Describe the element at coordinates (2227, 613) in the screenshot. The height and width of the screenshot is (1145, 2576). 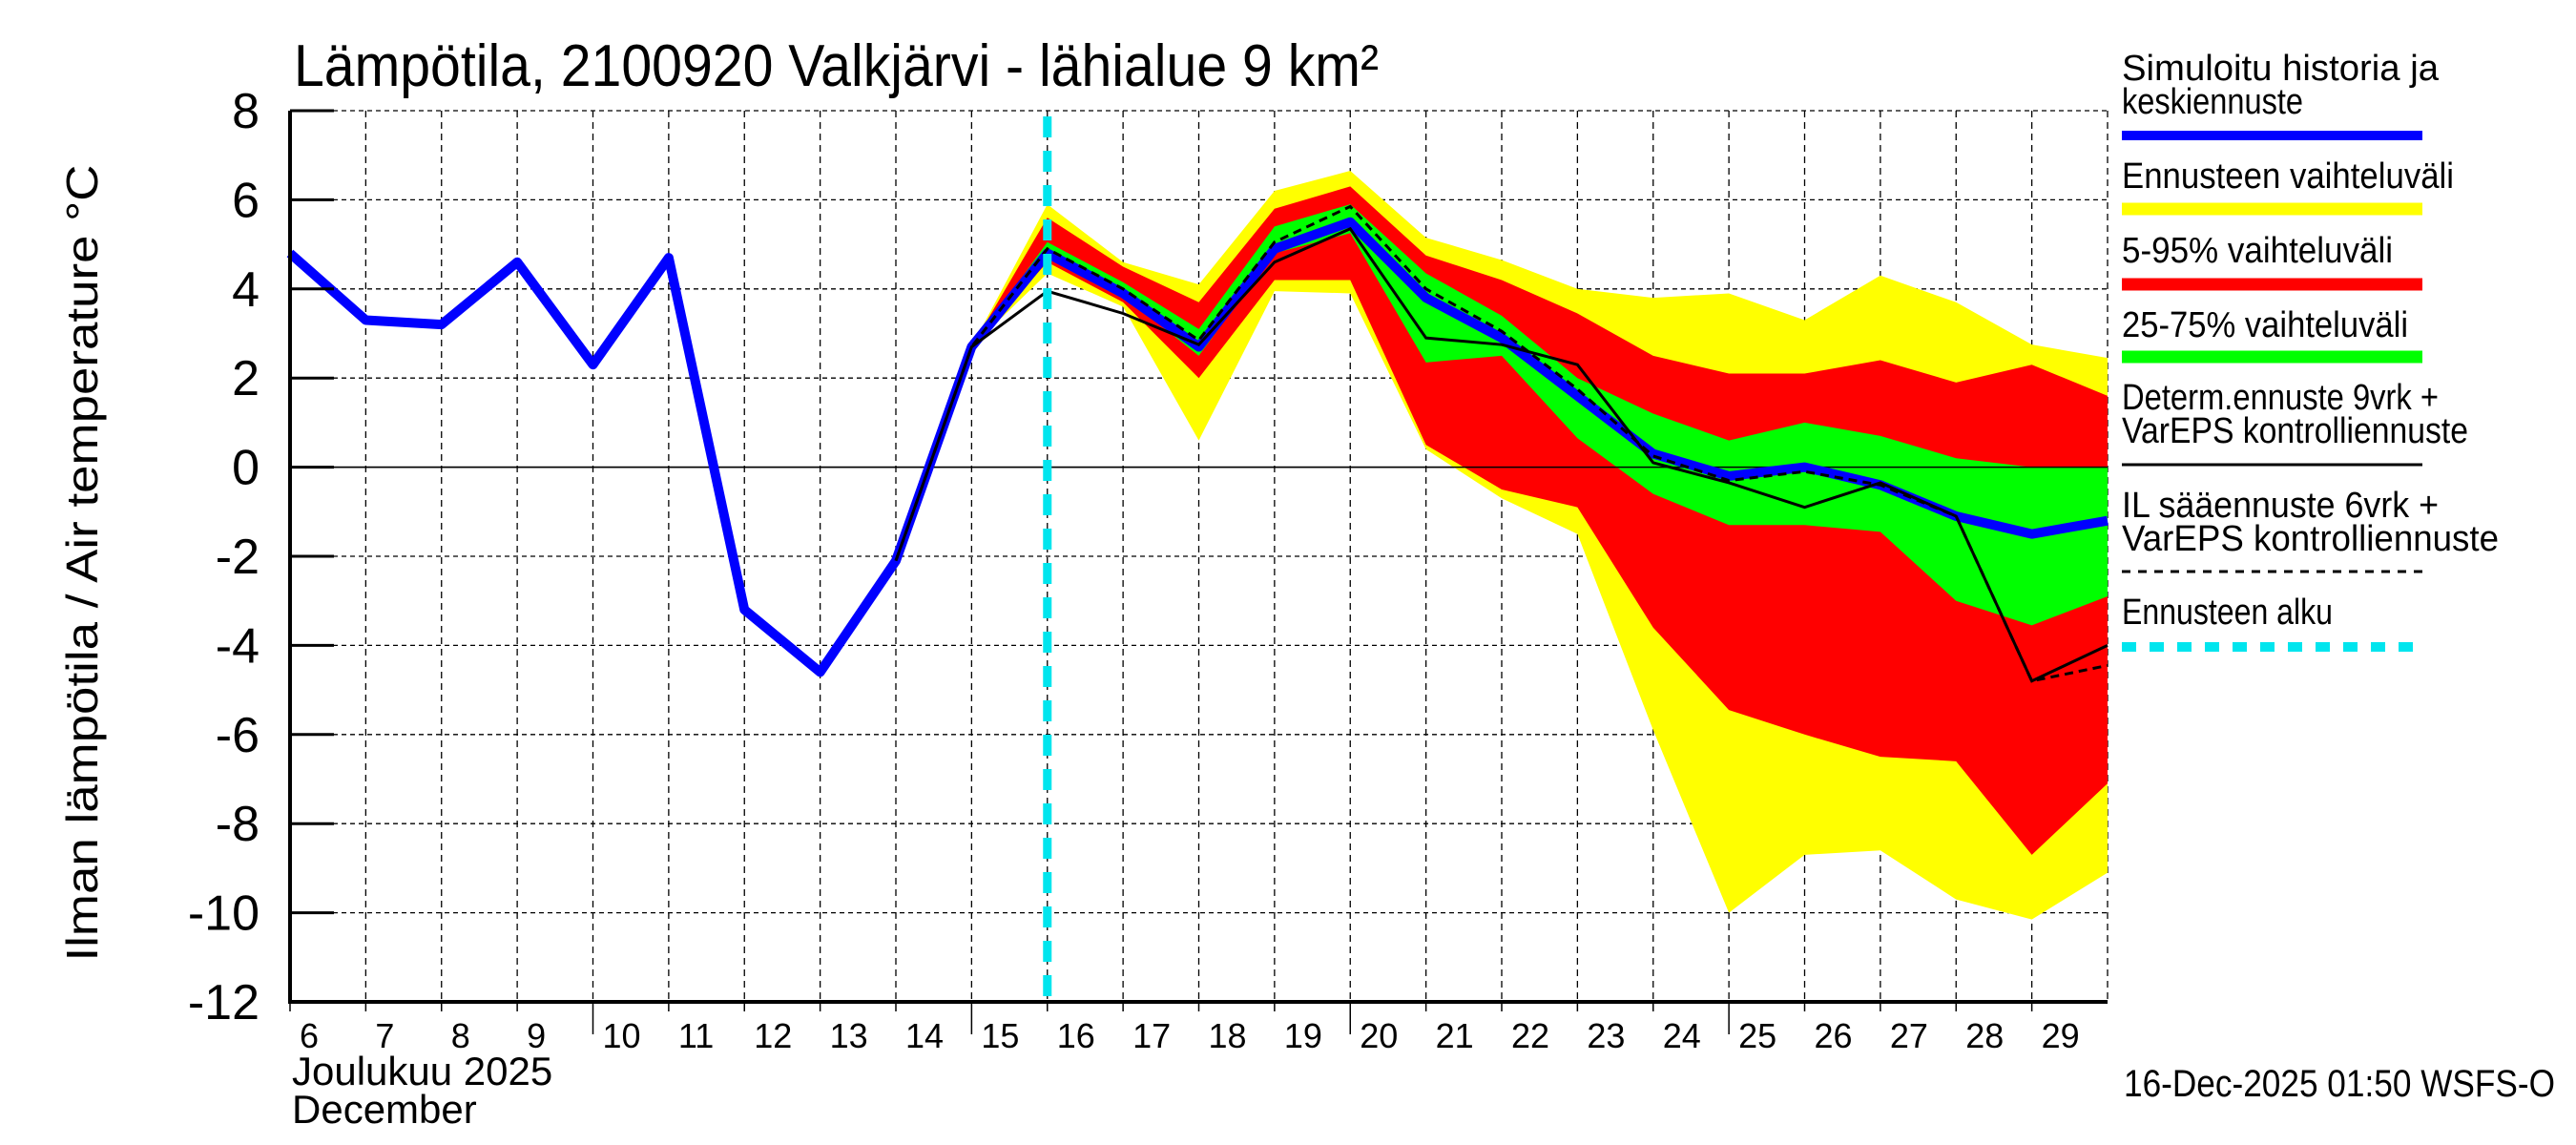
I see `legend-label-forecast-start: Ennusteen alku` at that location.